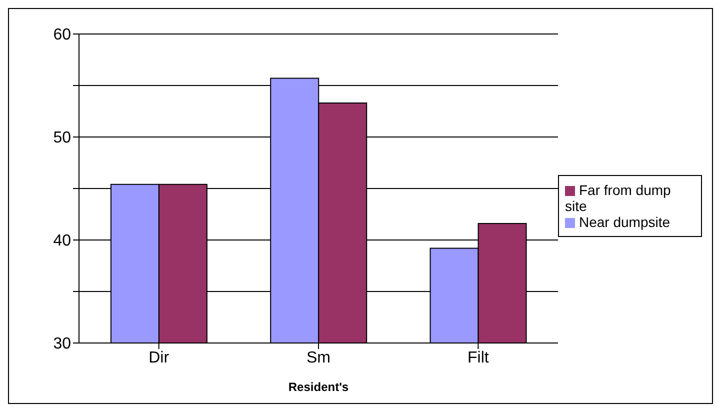 The image size is (721, 412). Describe the element at coordinates (318, 357) in the screenshot. I see `x-tick-label: Sm` at that location.